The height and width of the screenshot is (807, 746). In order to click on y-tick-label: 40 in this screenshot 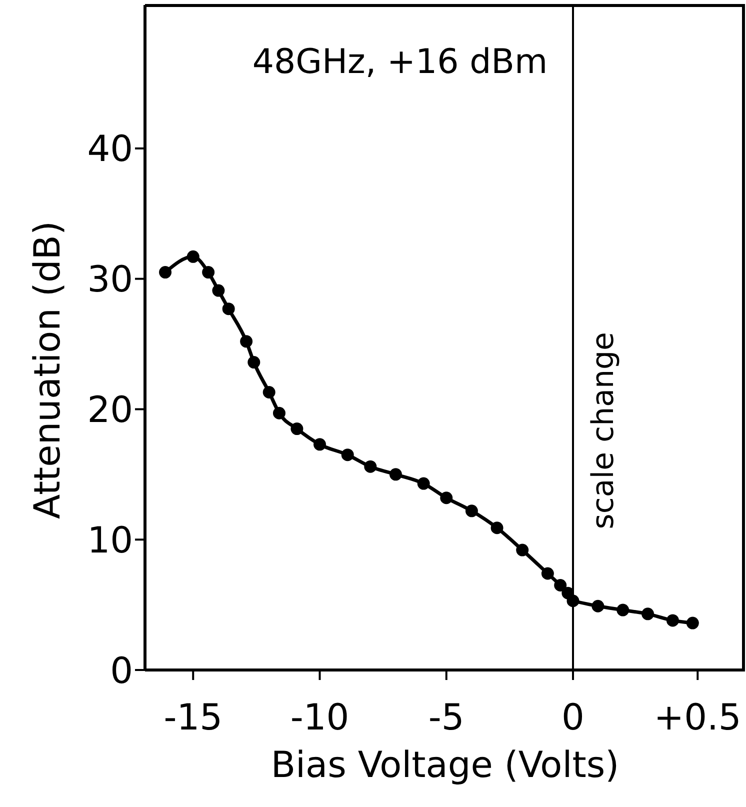, I will do `click(110, 149)`.